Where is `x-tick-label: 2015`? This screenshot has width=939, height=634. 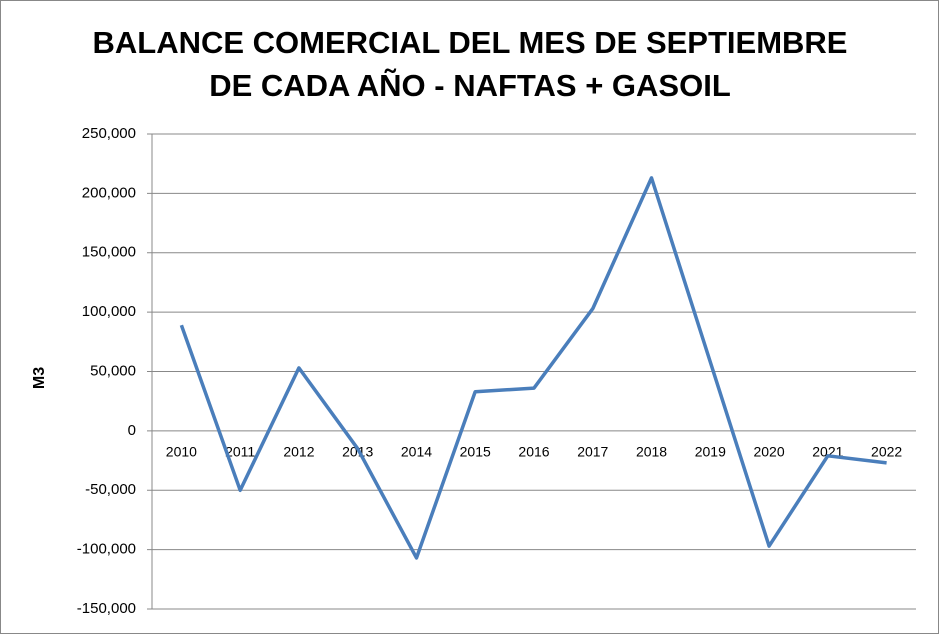 x-tick-label: 2015 is located at coordinates (475, 452).